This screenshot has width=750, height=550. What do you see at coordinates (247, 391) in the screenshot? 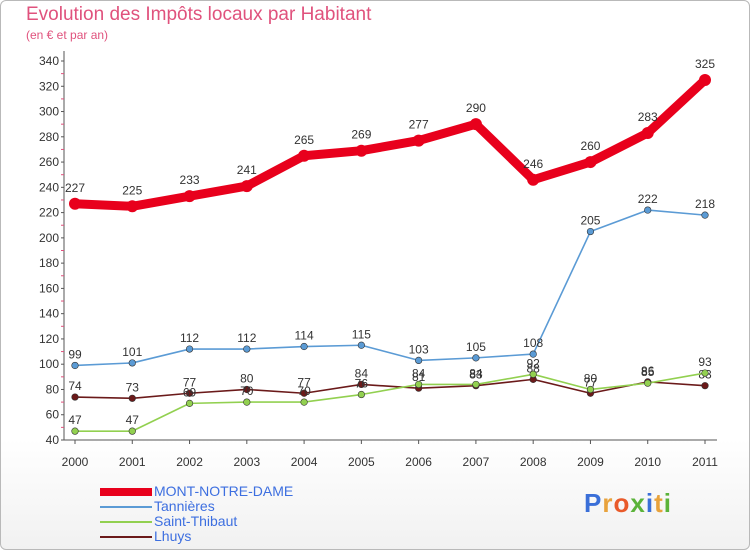
I see `data-label: 70` at bounding box center [247, 391].